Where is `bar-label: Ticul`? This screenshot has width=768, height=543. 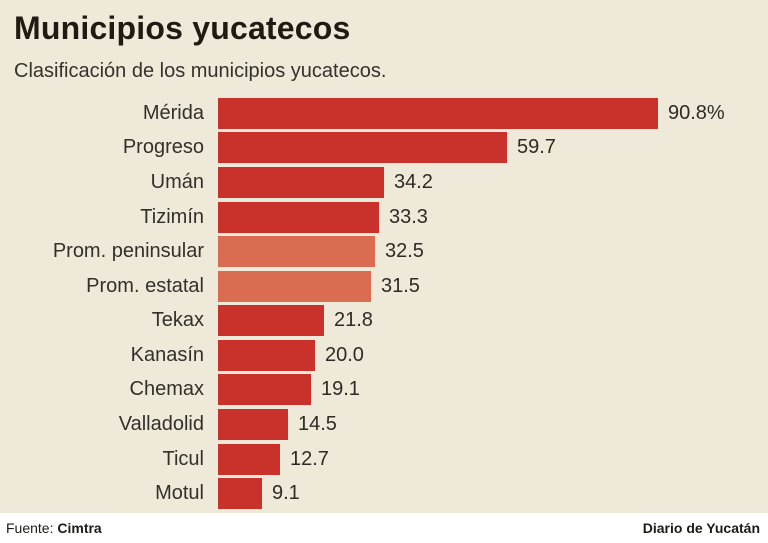
bar-label: Ticul is located at coordinates (183, 458).